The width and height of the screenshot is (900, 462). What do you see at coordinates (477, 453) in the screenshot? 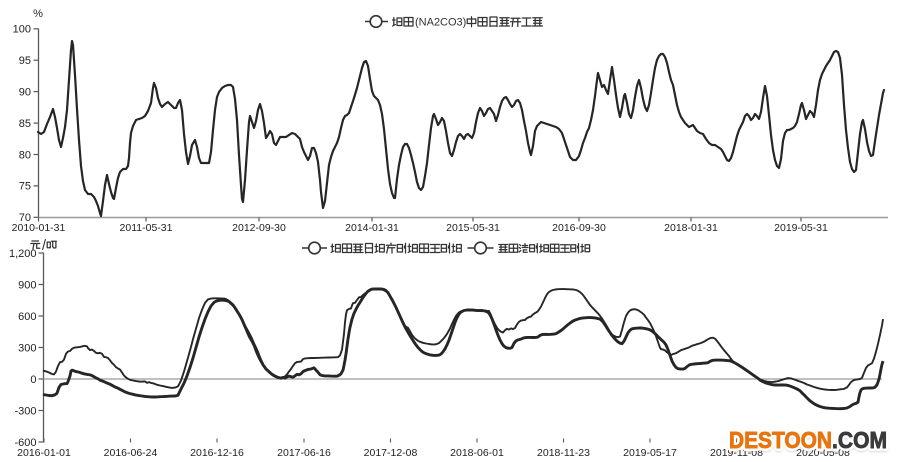
I see `svg-text: 2018-06-01` at bounding box center [477, 453].